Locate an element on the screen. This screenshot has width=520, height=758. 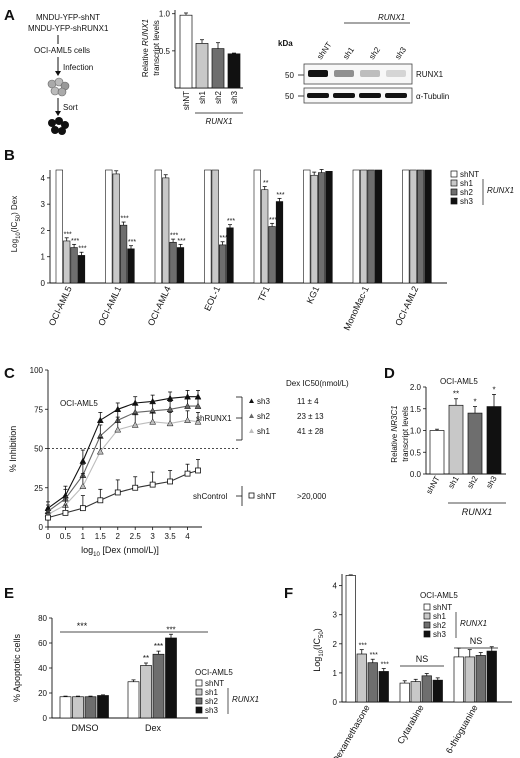
bar-6-thioguanine-sh3 is located at coordinates (491, 676).